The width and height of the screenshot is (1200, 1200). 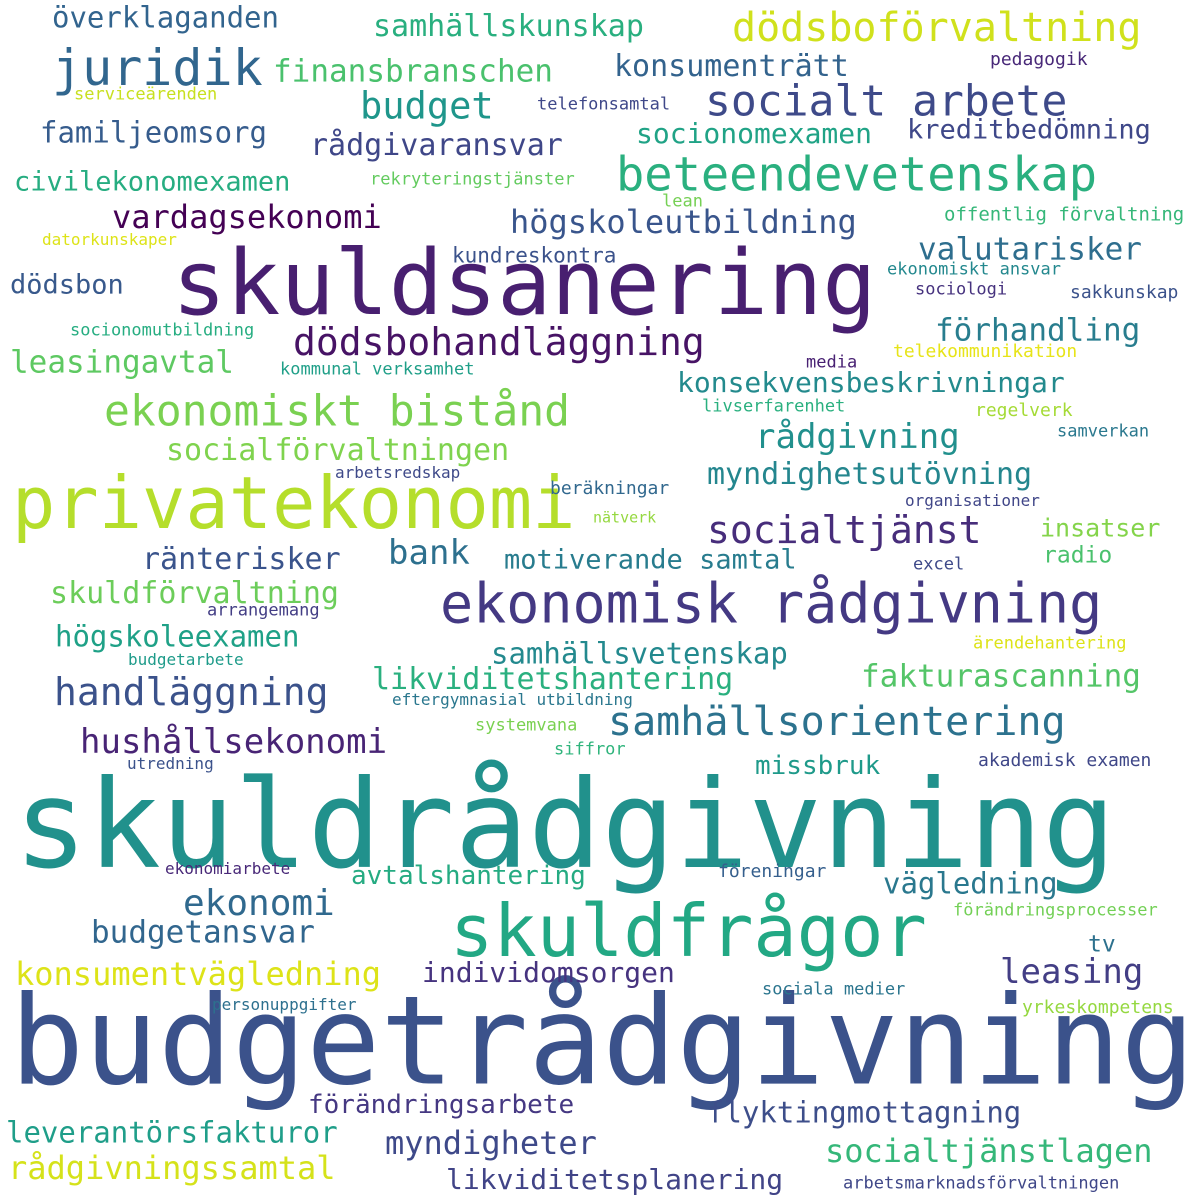 What do you see at coordinates (191, 692) in the screenshot?
I see `word: handläggning` at bounding box center [191, 692].